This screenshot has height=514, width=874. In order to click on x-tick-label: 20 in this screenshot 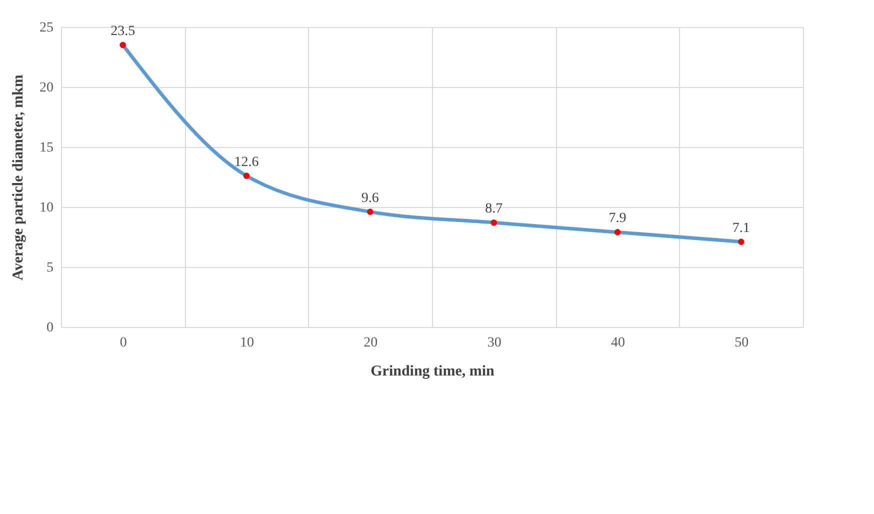, I will do `click(371, 343)`.